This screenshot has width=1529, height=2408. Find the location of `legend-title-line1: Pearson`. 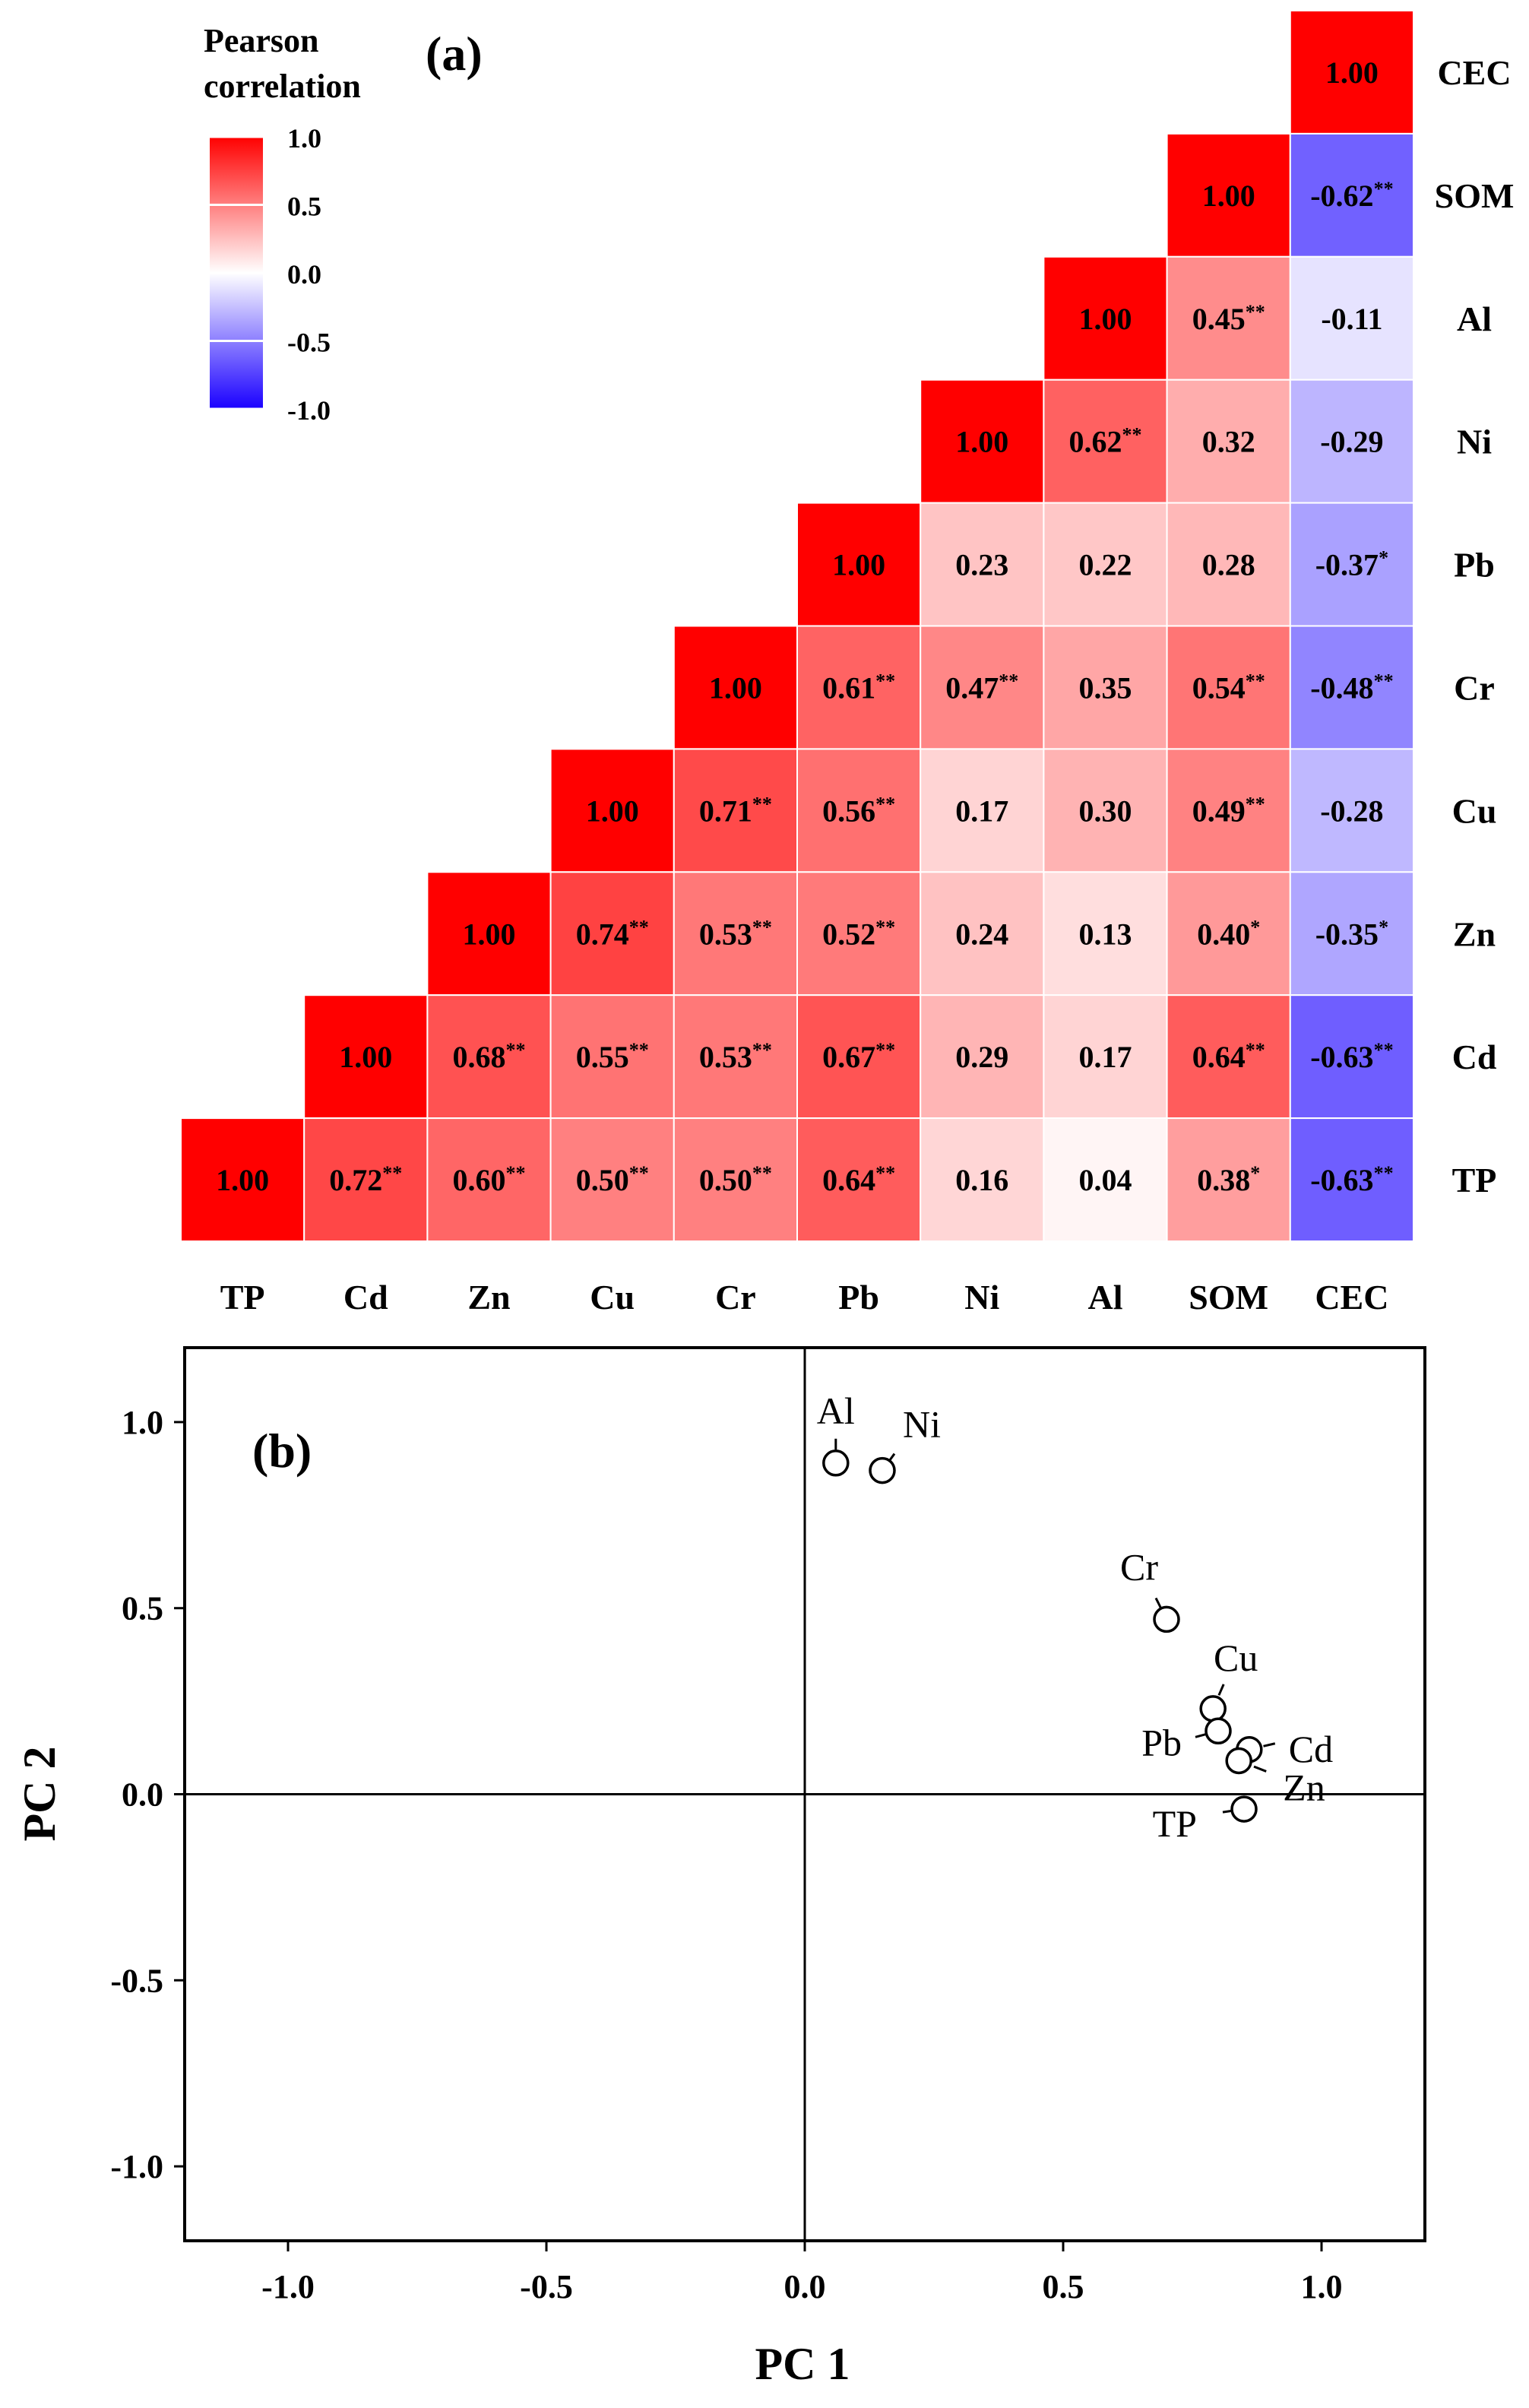

legend-title-line1: Pearson is located at coordinates (261, 40).